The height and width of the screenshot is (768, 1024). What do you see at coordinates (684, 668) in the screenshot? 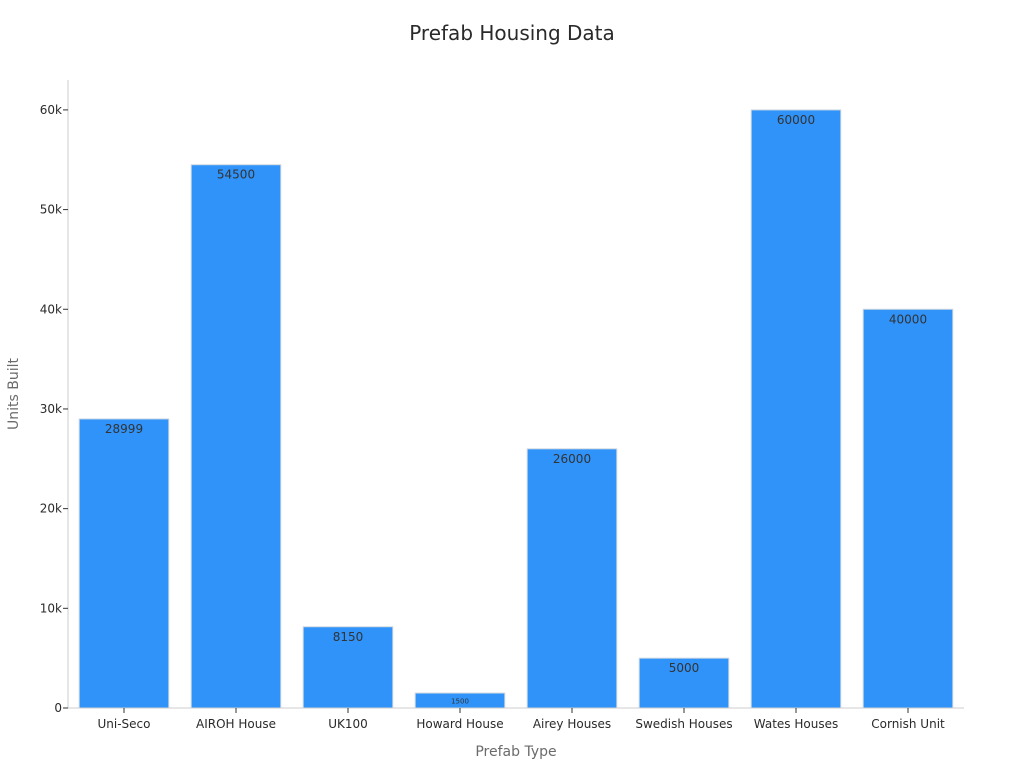
I see `bar-value-label: 5000` at bounding box center [684, 668].